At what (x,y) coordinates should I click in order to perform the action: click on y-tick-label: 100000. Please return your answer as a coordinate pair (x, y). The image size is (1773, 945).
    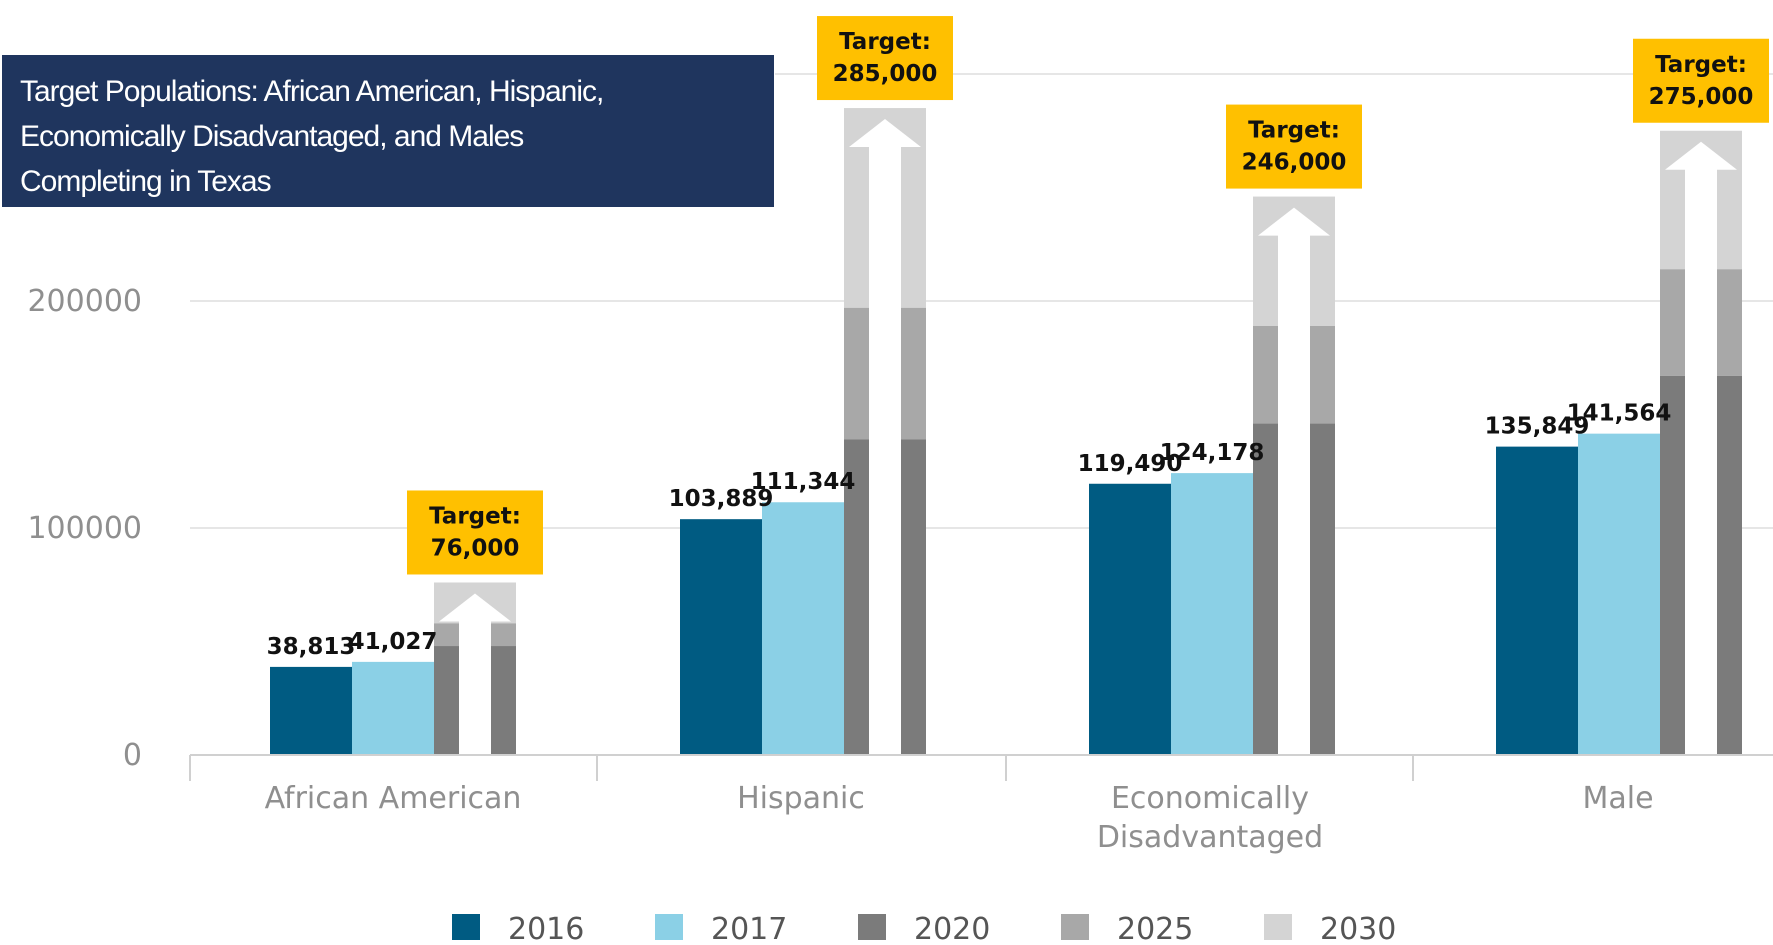
    Looking at the image, I should click on (84, 528).